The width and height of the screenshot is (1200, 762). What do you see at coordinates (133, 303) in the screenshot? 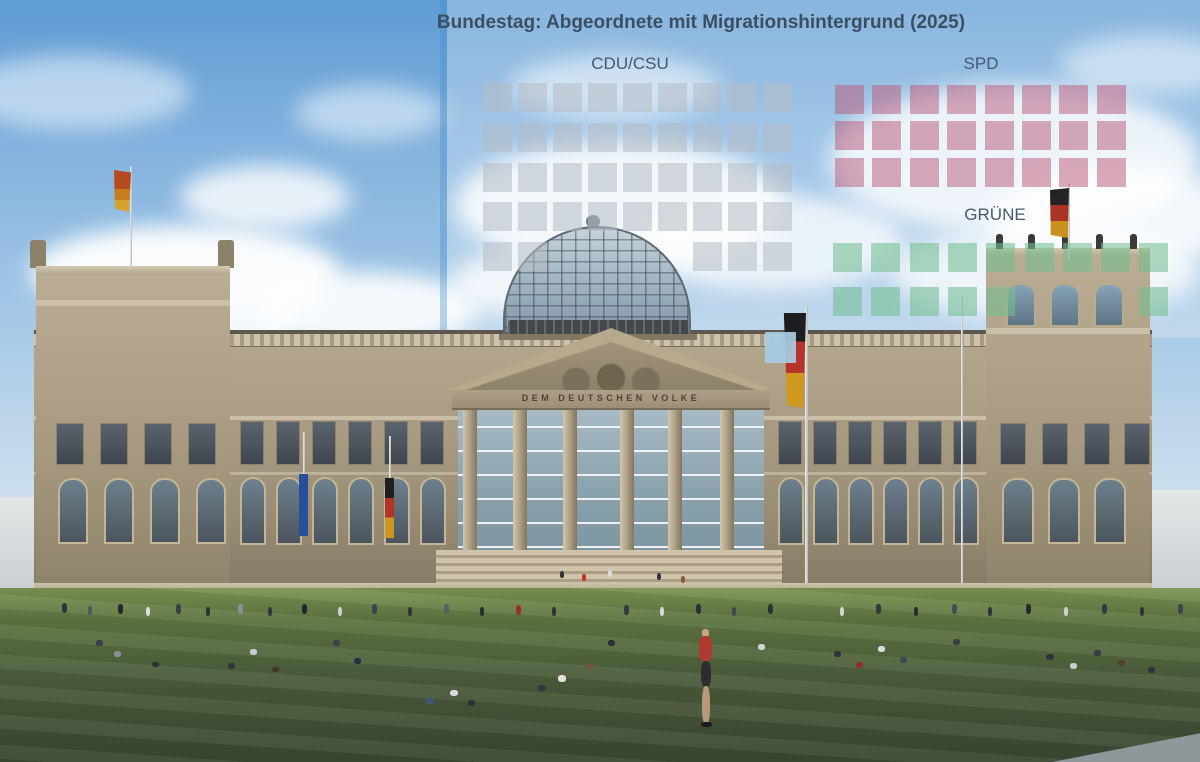
I see `left-tower-cornice` at bounding box center [133, 303].